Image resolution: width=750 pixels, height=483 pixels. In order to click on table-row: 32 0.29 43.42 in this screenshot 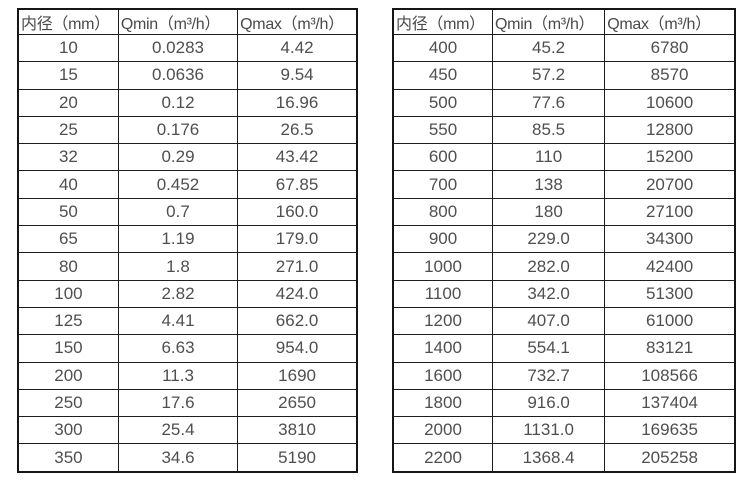, I will do `click(187, 157)`.